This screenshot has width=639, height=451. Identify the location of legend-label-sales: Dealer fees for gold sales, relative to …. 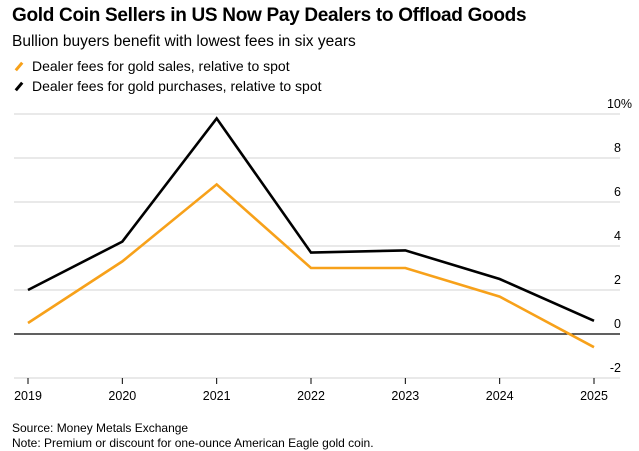
(161, 66).